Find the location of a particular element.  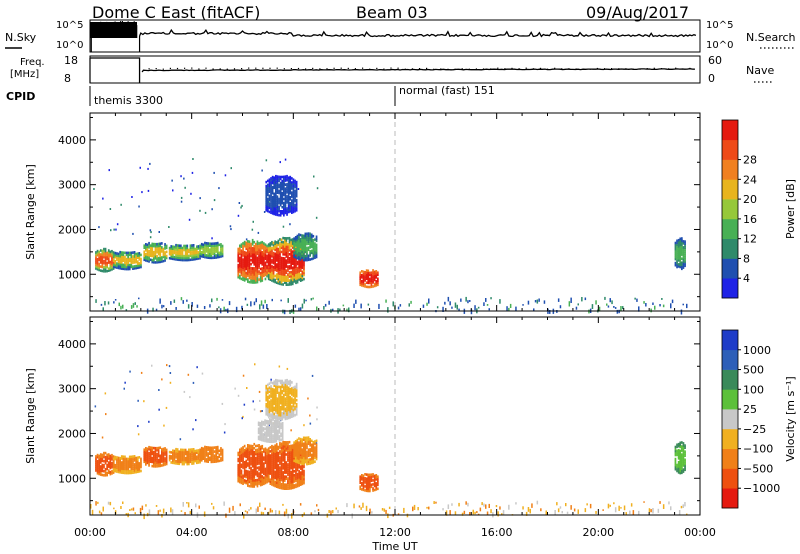

date-label: 09/Aug/2017 is located at coordinates (637, 12).